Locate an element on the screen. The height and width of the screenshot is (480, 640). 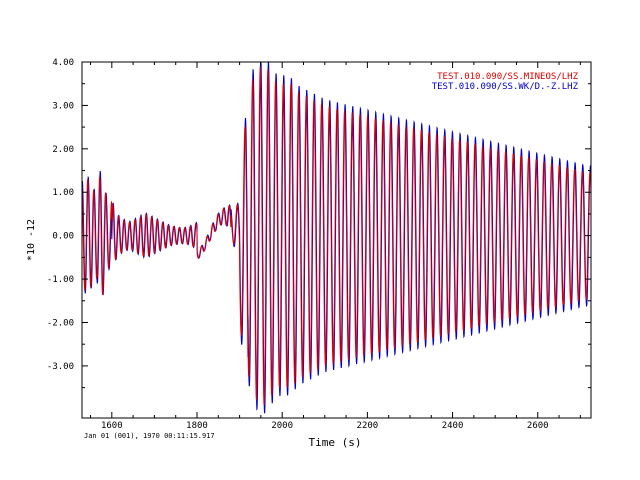
x-tick-label: 1600 is located at coordinates (112, 426).